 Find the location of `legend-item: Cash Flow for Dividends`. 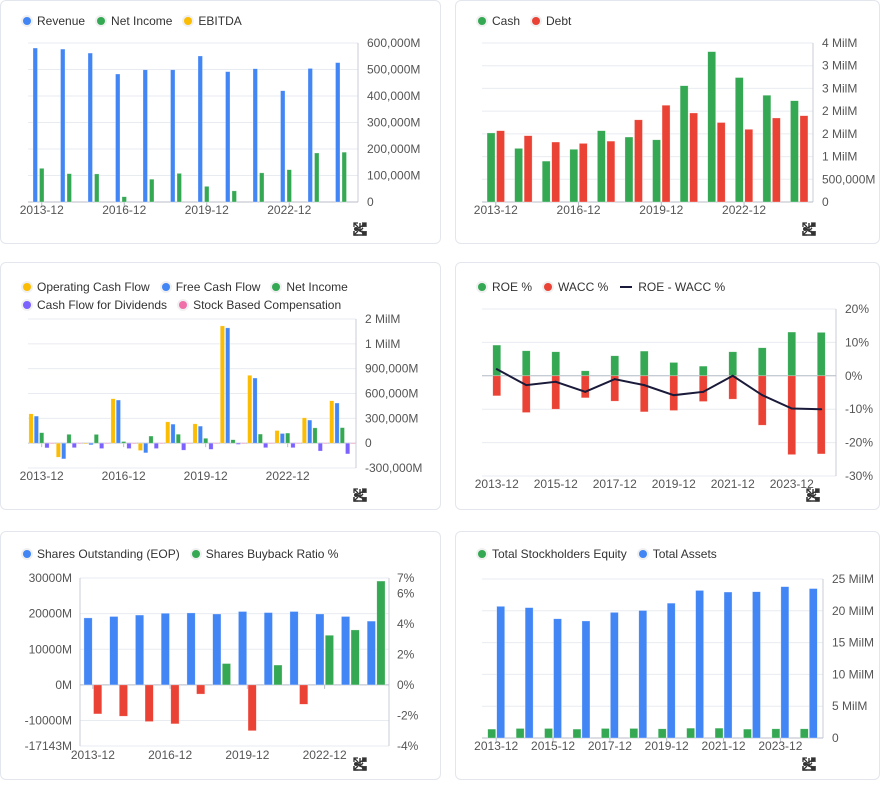

legend-item: Cash Flow for Dividends is located at coordinates (95, 305).